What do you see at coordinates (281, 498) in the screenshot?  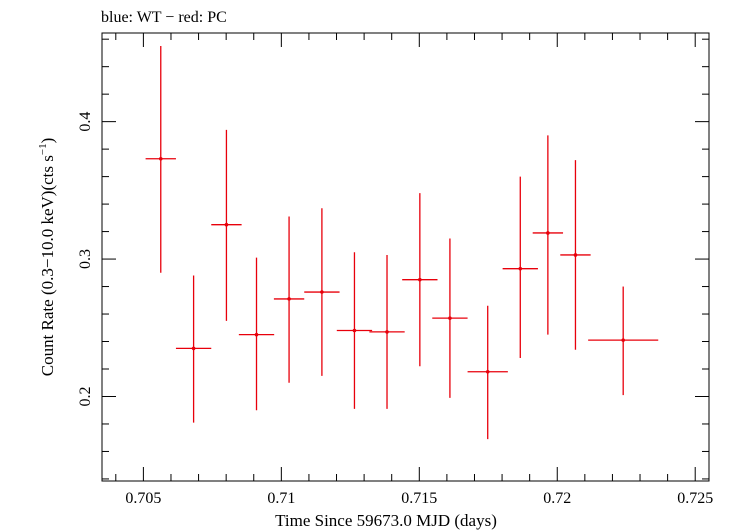 I see `x-tick-label: 0.71` at bounding box center [281, 498].